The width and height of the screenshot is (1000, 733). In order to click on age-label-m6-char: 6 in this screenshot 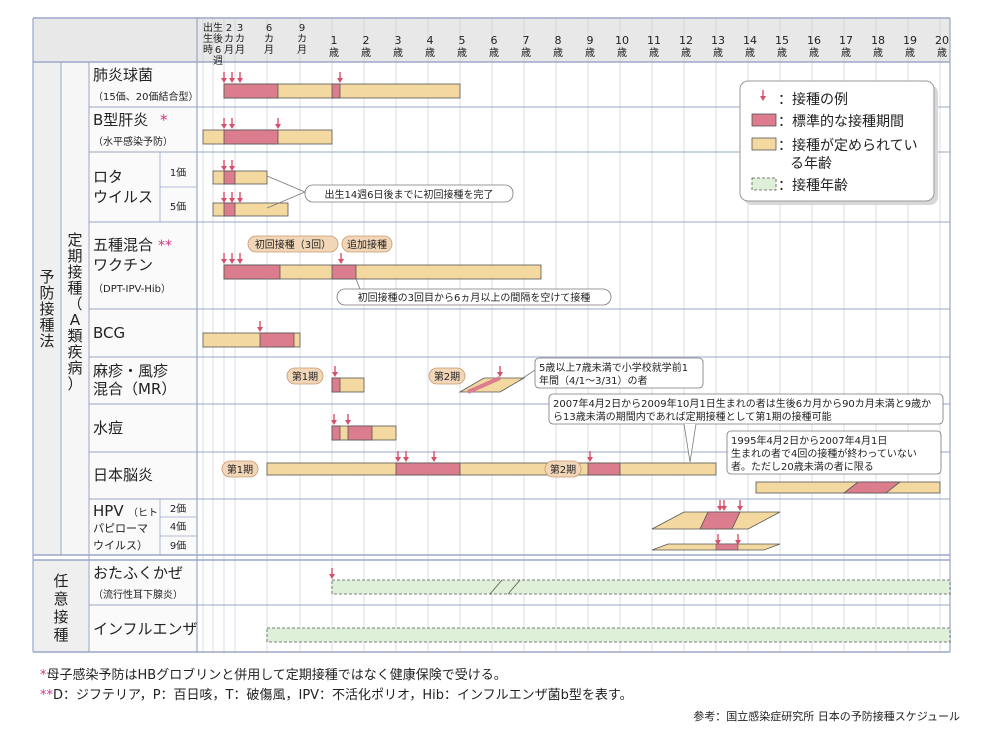, I will do `click(269, 28)`.